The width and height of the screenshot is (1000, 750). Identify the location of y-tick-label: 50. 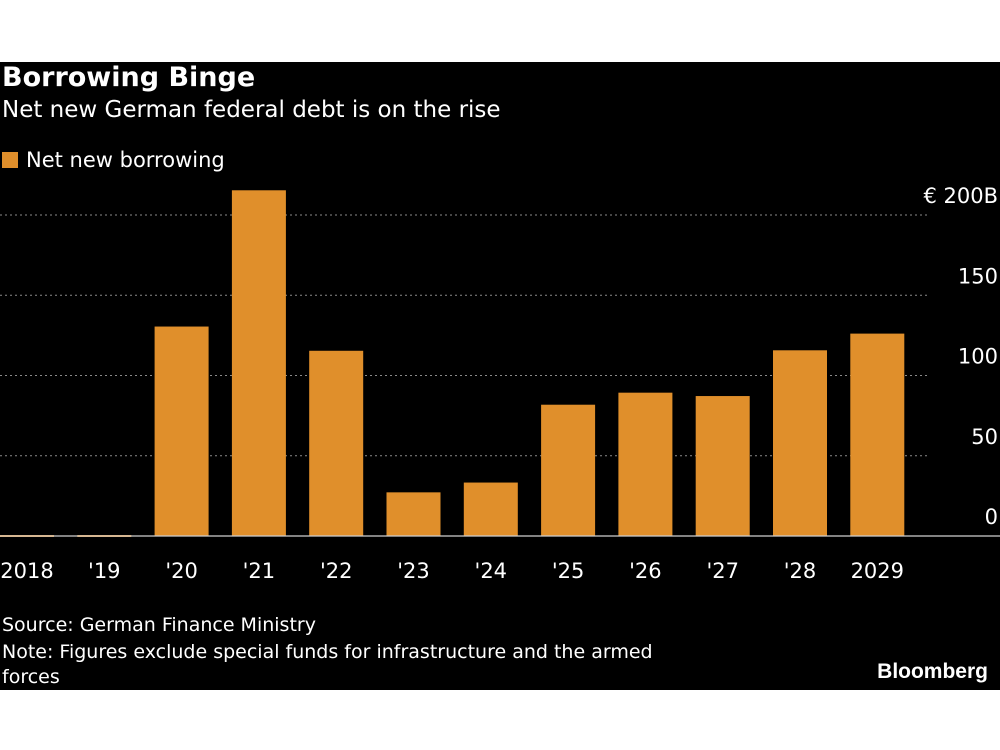
(984, 437).